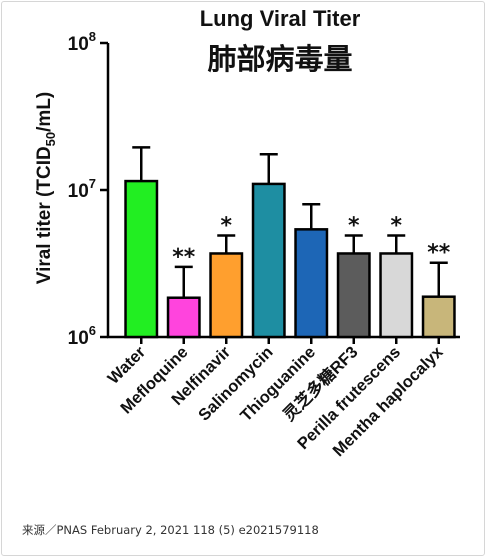 Image resolution: width=486 pixels, height=557 pixels. What do you see at coordinates (280, 59) in the screenshot?
I see `chart-subtitle: 肺部病毒量` at bounding box center [280, 59].